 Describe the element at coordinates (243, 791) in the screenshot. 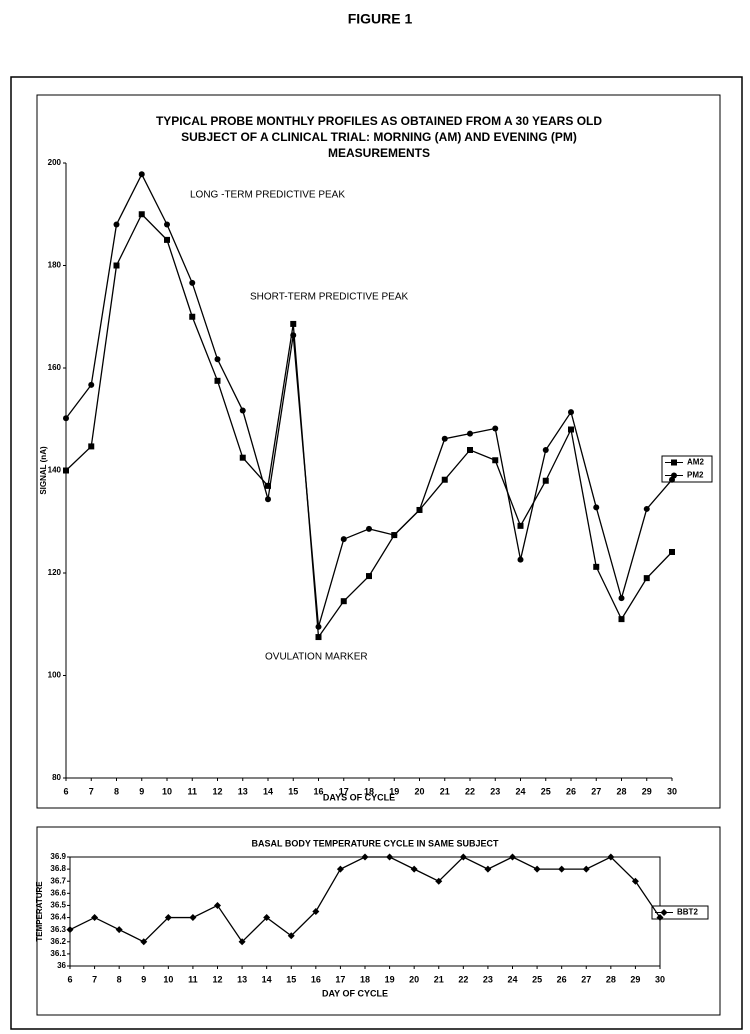

I see `x-tick-label: 13` at that location.